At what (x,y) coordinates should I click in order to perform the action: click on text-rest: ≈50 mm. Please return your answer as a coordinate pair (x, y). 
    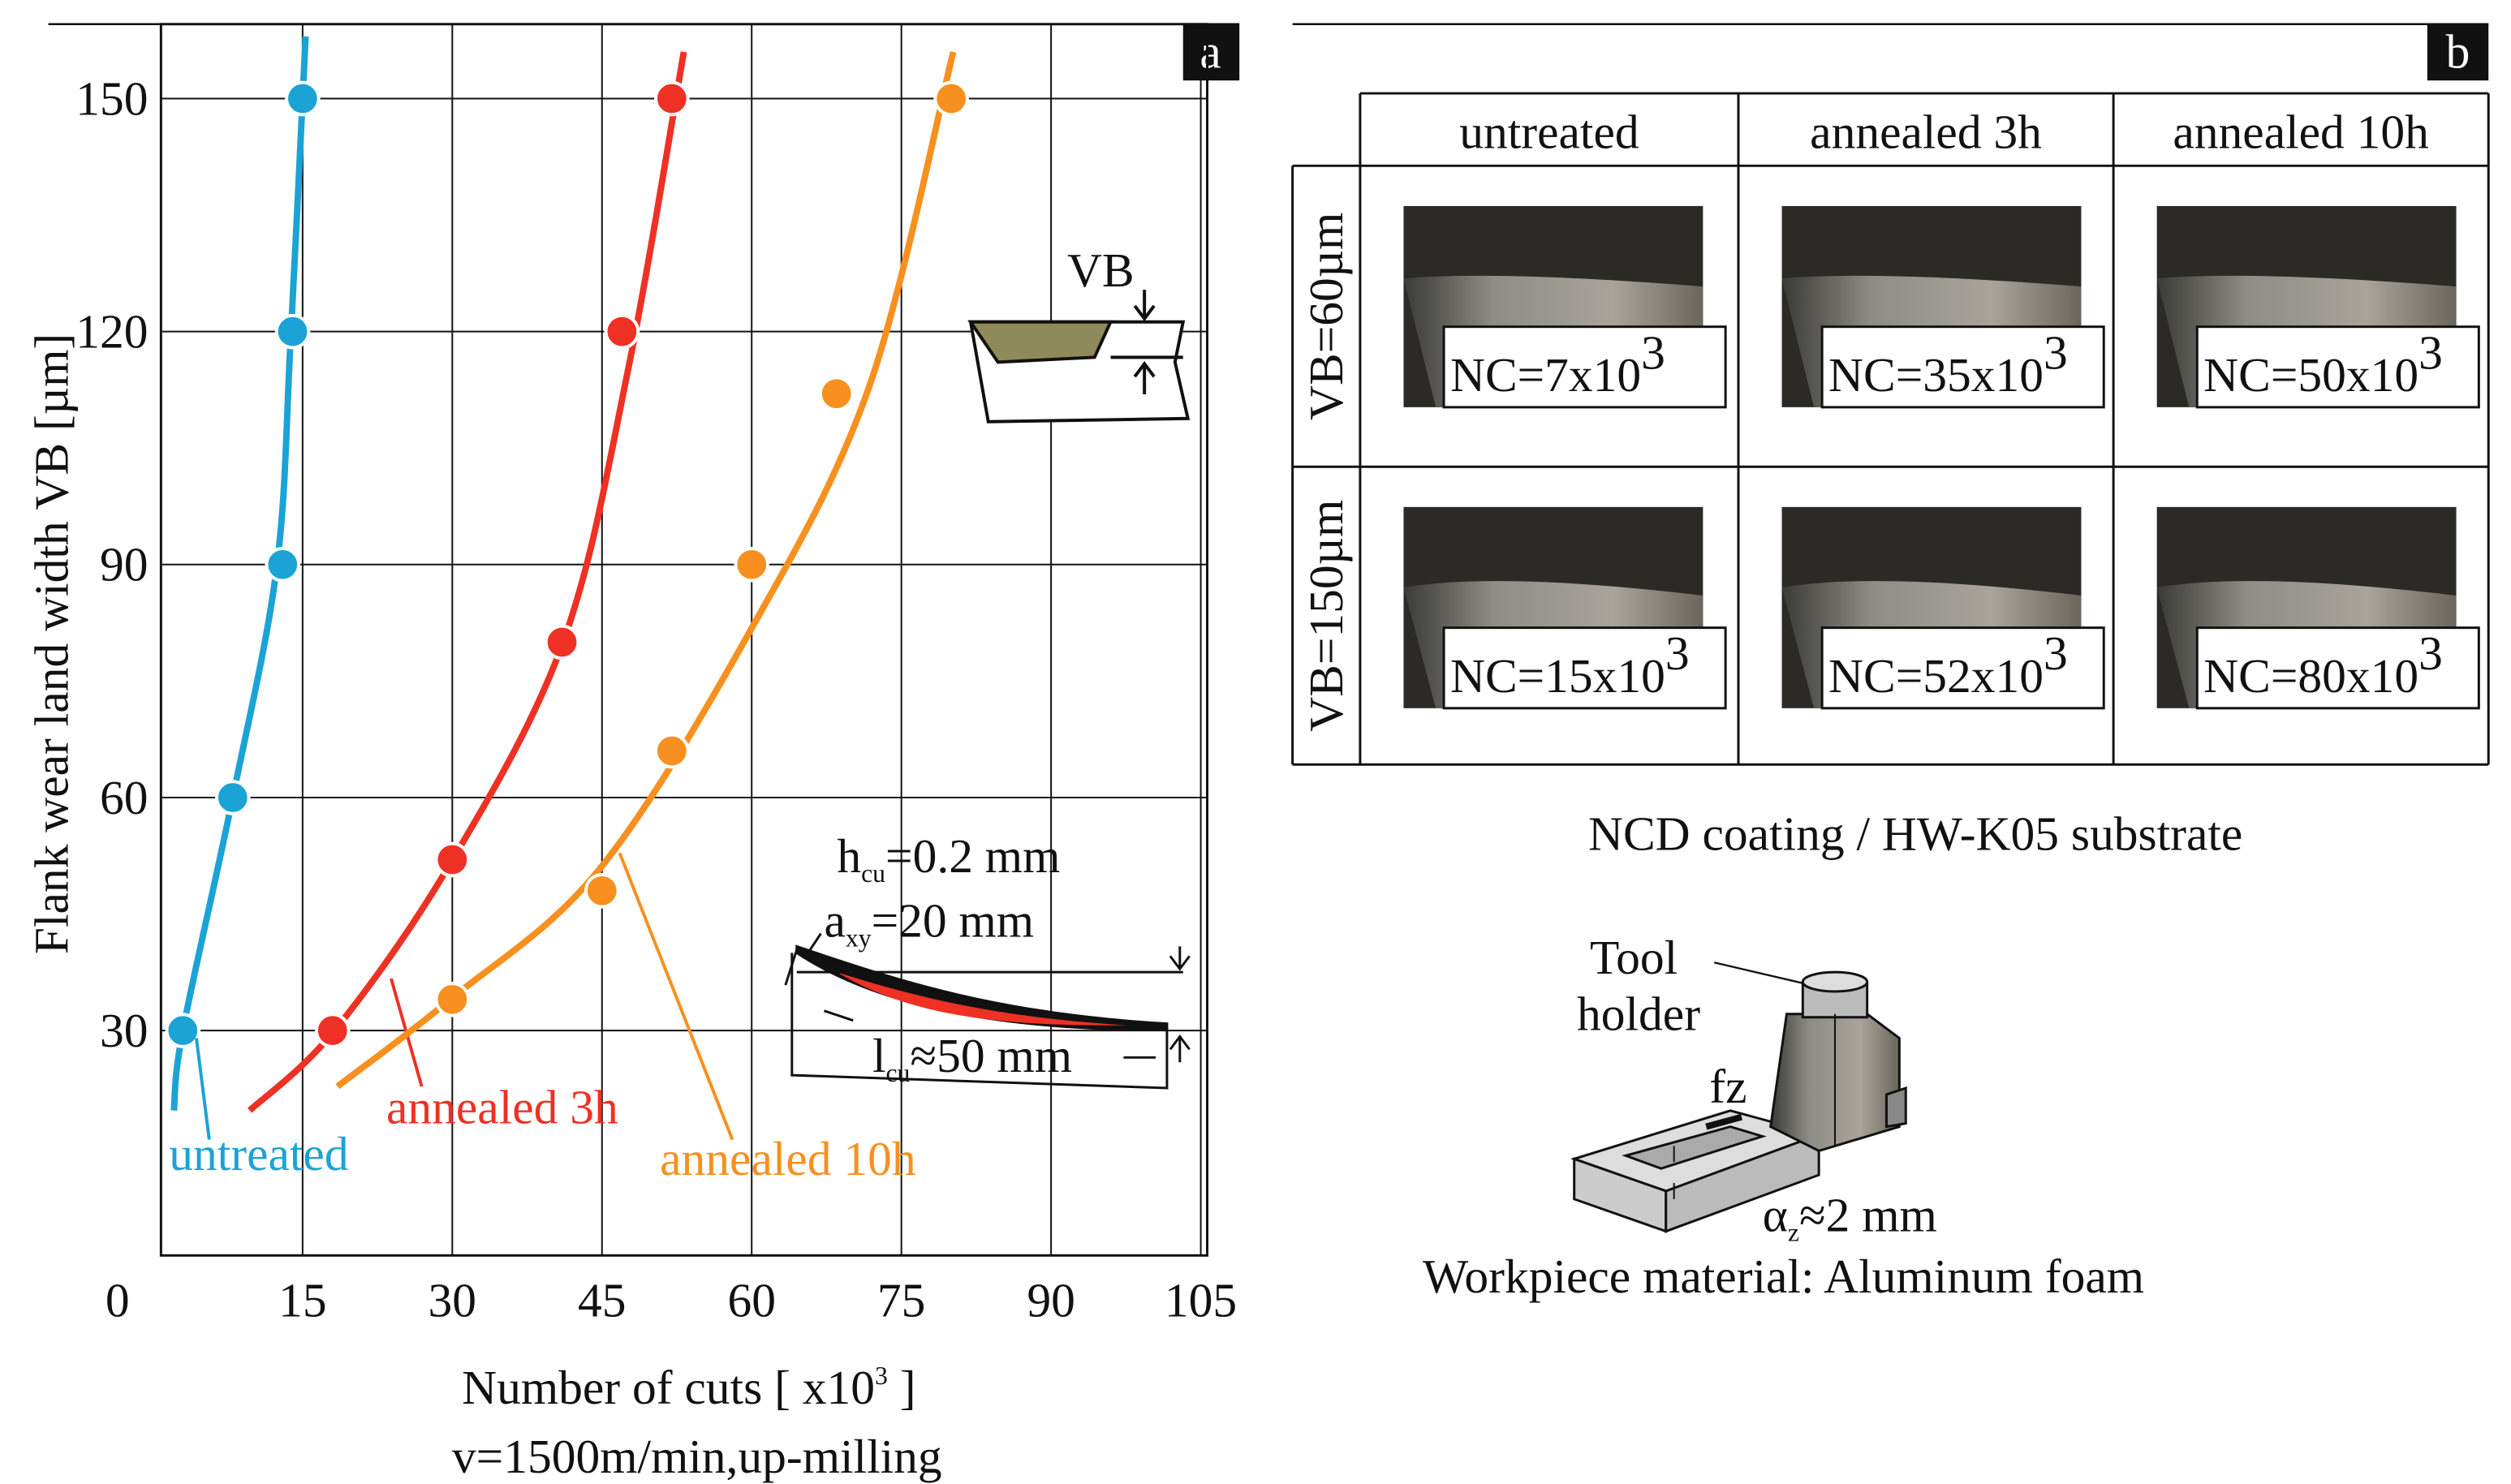
    Looking at the image, I should click on (991, 1055).